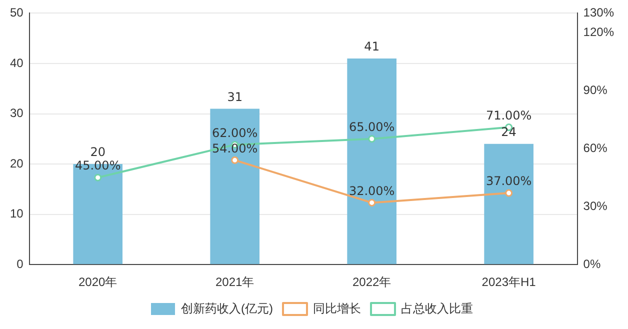 The width and height of the screenshot is (628, 329). Describe the element at coordinates (436, 308) in the screenshot. I see `legend-label: 占总收入比重` at that location.